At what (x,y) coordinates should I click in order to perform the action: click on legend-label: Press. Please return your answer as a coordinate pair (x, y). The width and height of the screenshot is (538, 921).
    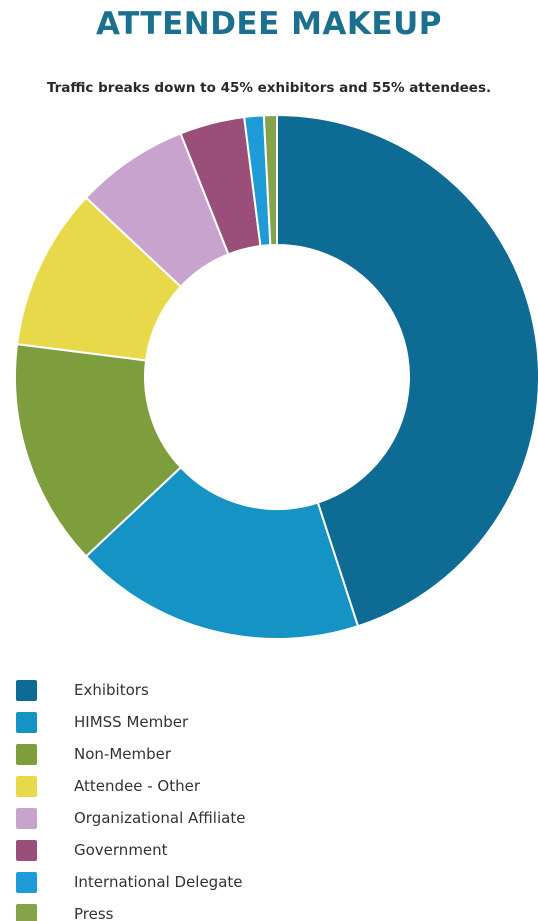
    Looking at the image, I should click on (94, 913).